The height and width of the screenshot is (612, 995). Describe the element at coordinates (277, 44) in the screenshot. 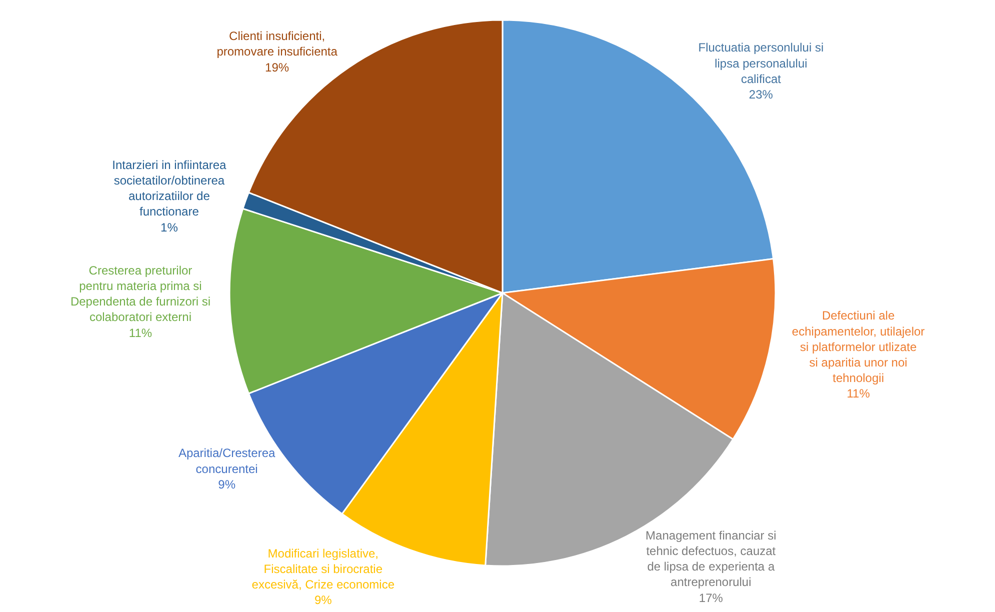

I see `slice-label: Clienti insuficienti, promovare insuficienta` at that location.